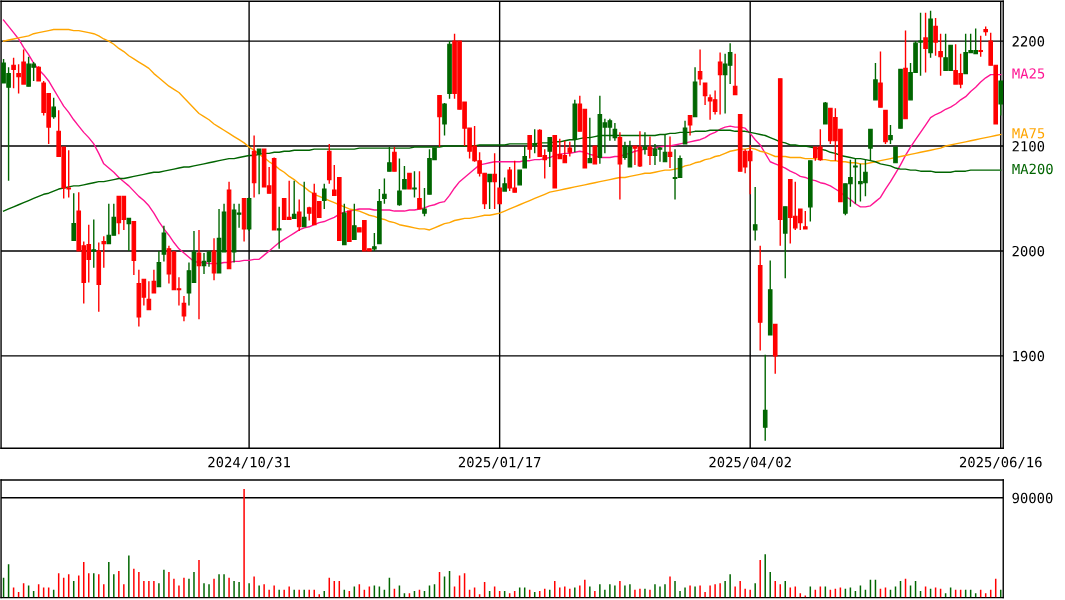  I want to click on x-tick-label: 2025/04/02, so click(750, 462).